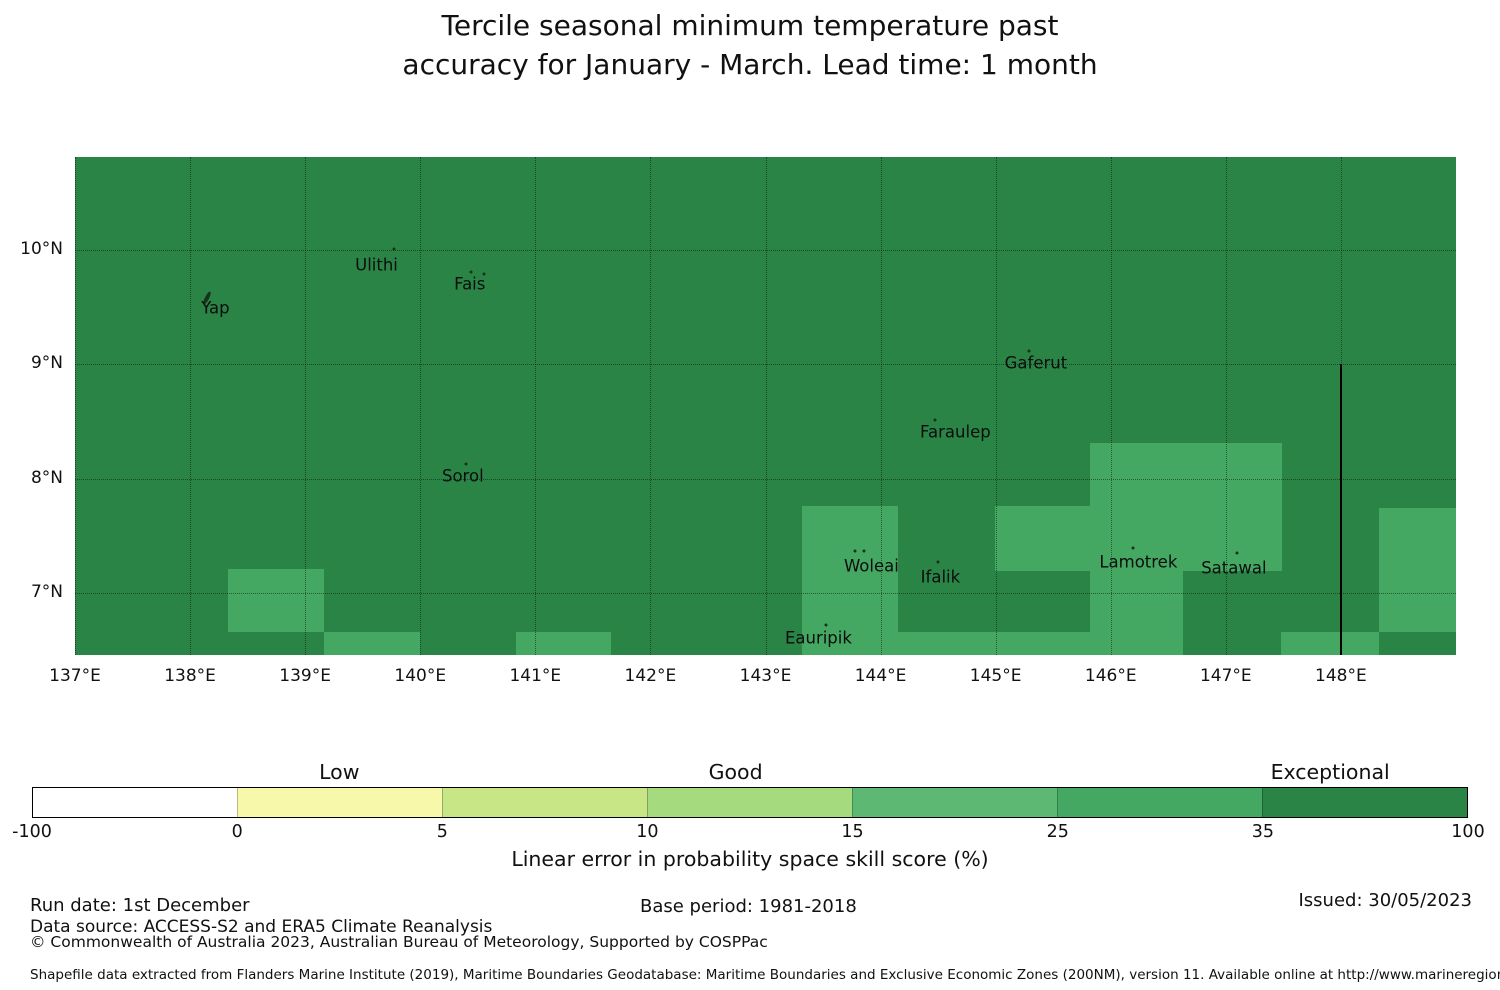  I want to click on x-tick-label: 139°E, so click(305, 676).